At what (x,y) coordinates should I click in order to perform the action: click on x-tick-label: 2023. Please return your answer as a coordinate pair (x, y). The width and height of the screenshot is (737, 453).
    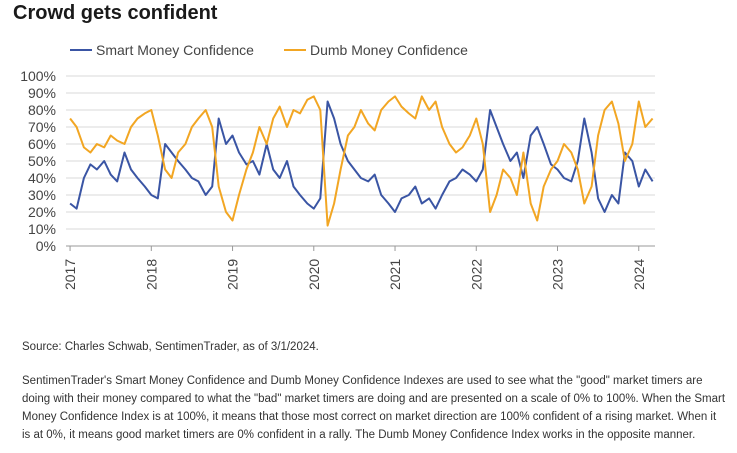
    Looking at the image, I should click on (558, 274).